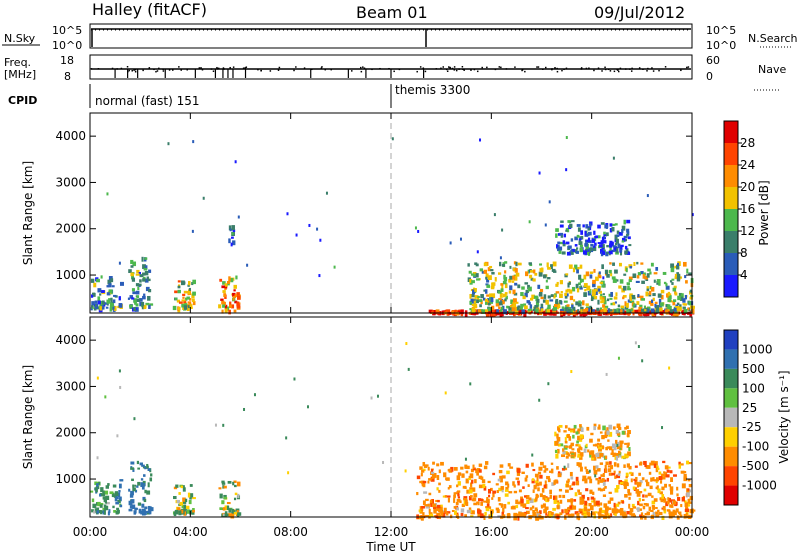 The height and width of the screenshot is (554, 800). Describe the element at coordinates (692, 532) in the screenshot. I see `x-tick-label: 00:00` at that location.